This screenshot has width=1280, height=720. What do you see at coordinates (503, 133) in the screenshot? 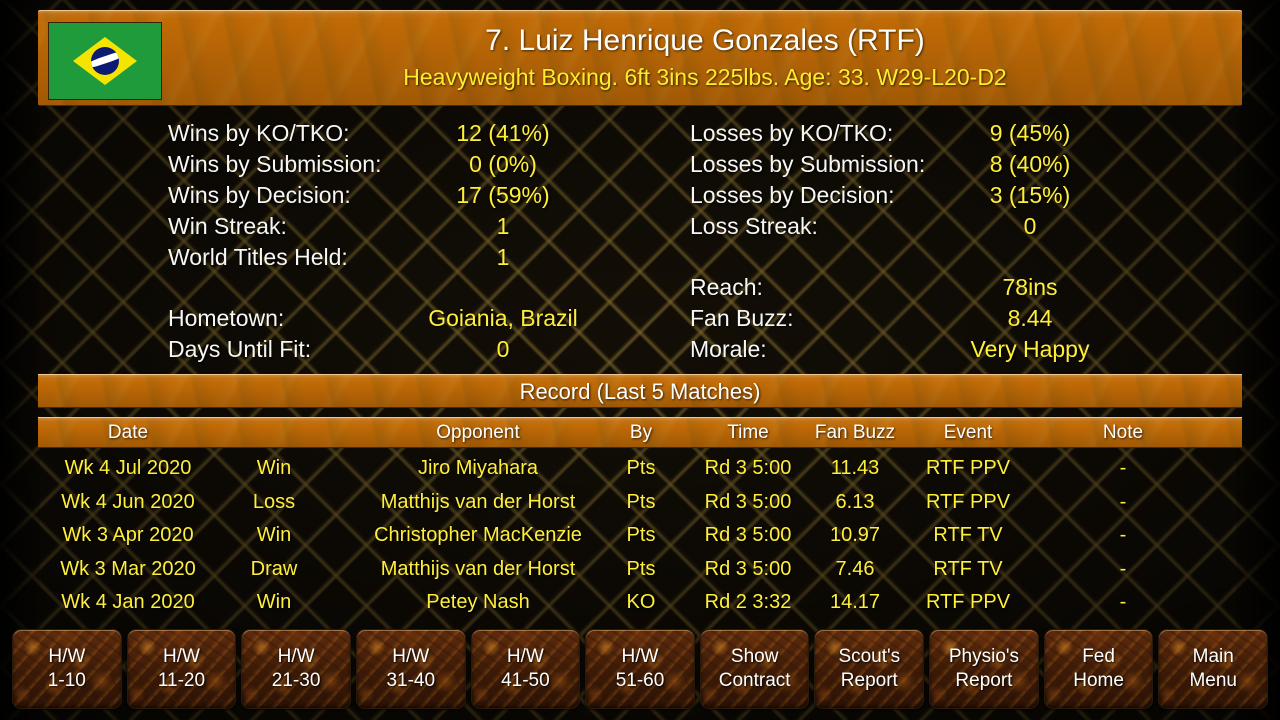
I see `stat-value: 12 (41%)` at bounding box center [503, 133].